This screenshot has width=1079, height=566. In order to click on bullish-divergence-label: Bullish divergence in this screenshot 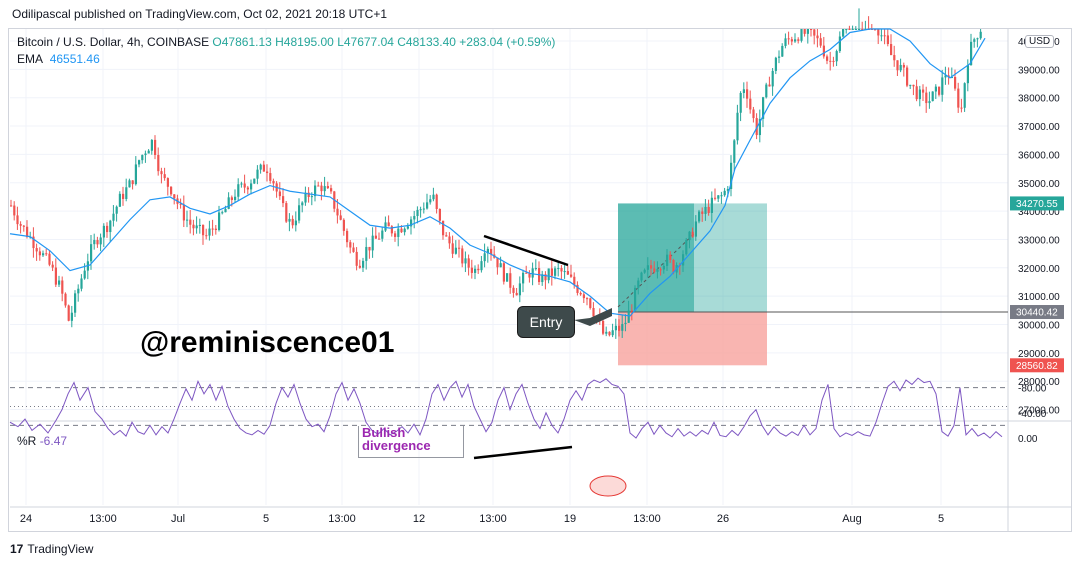, I will do `click(411, 442)`.